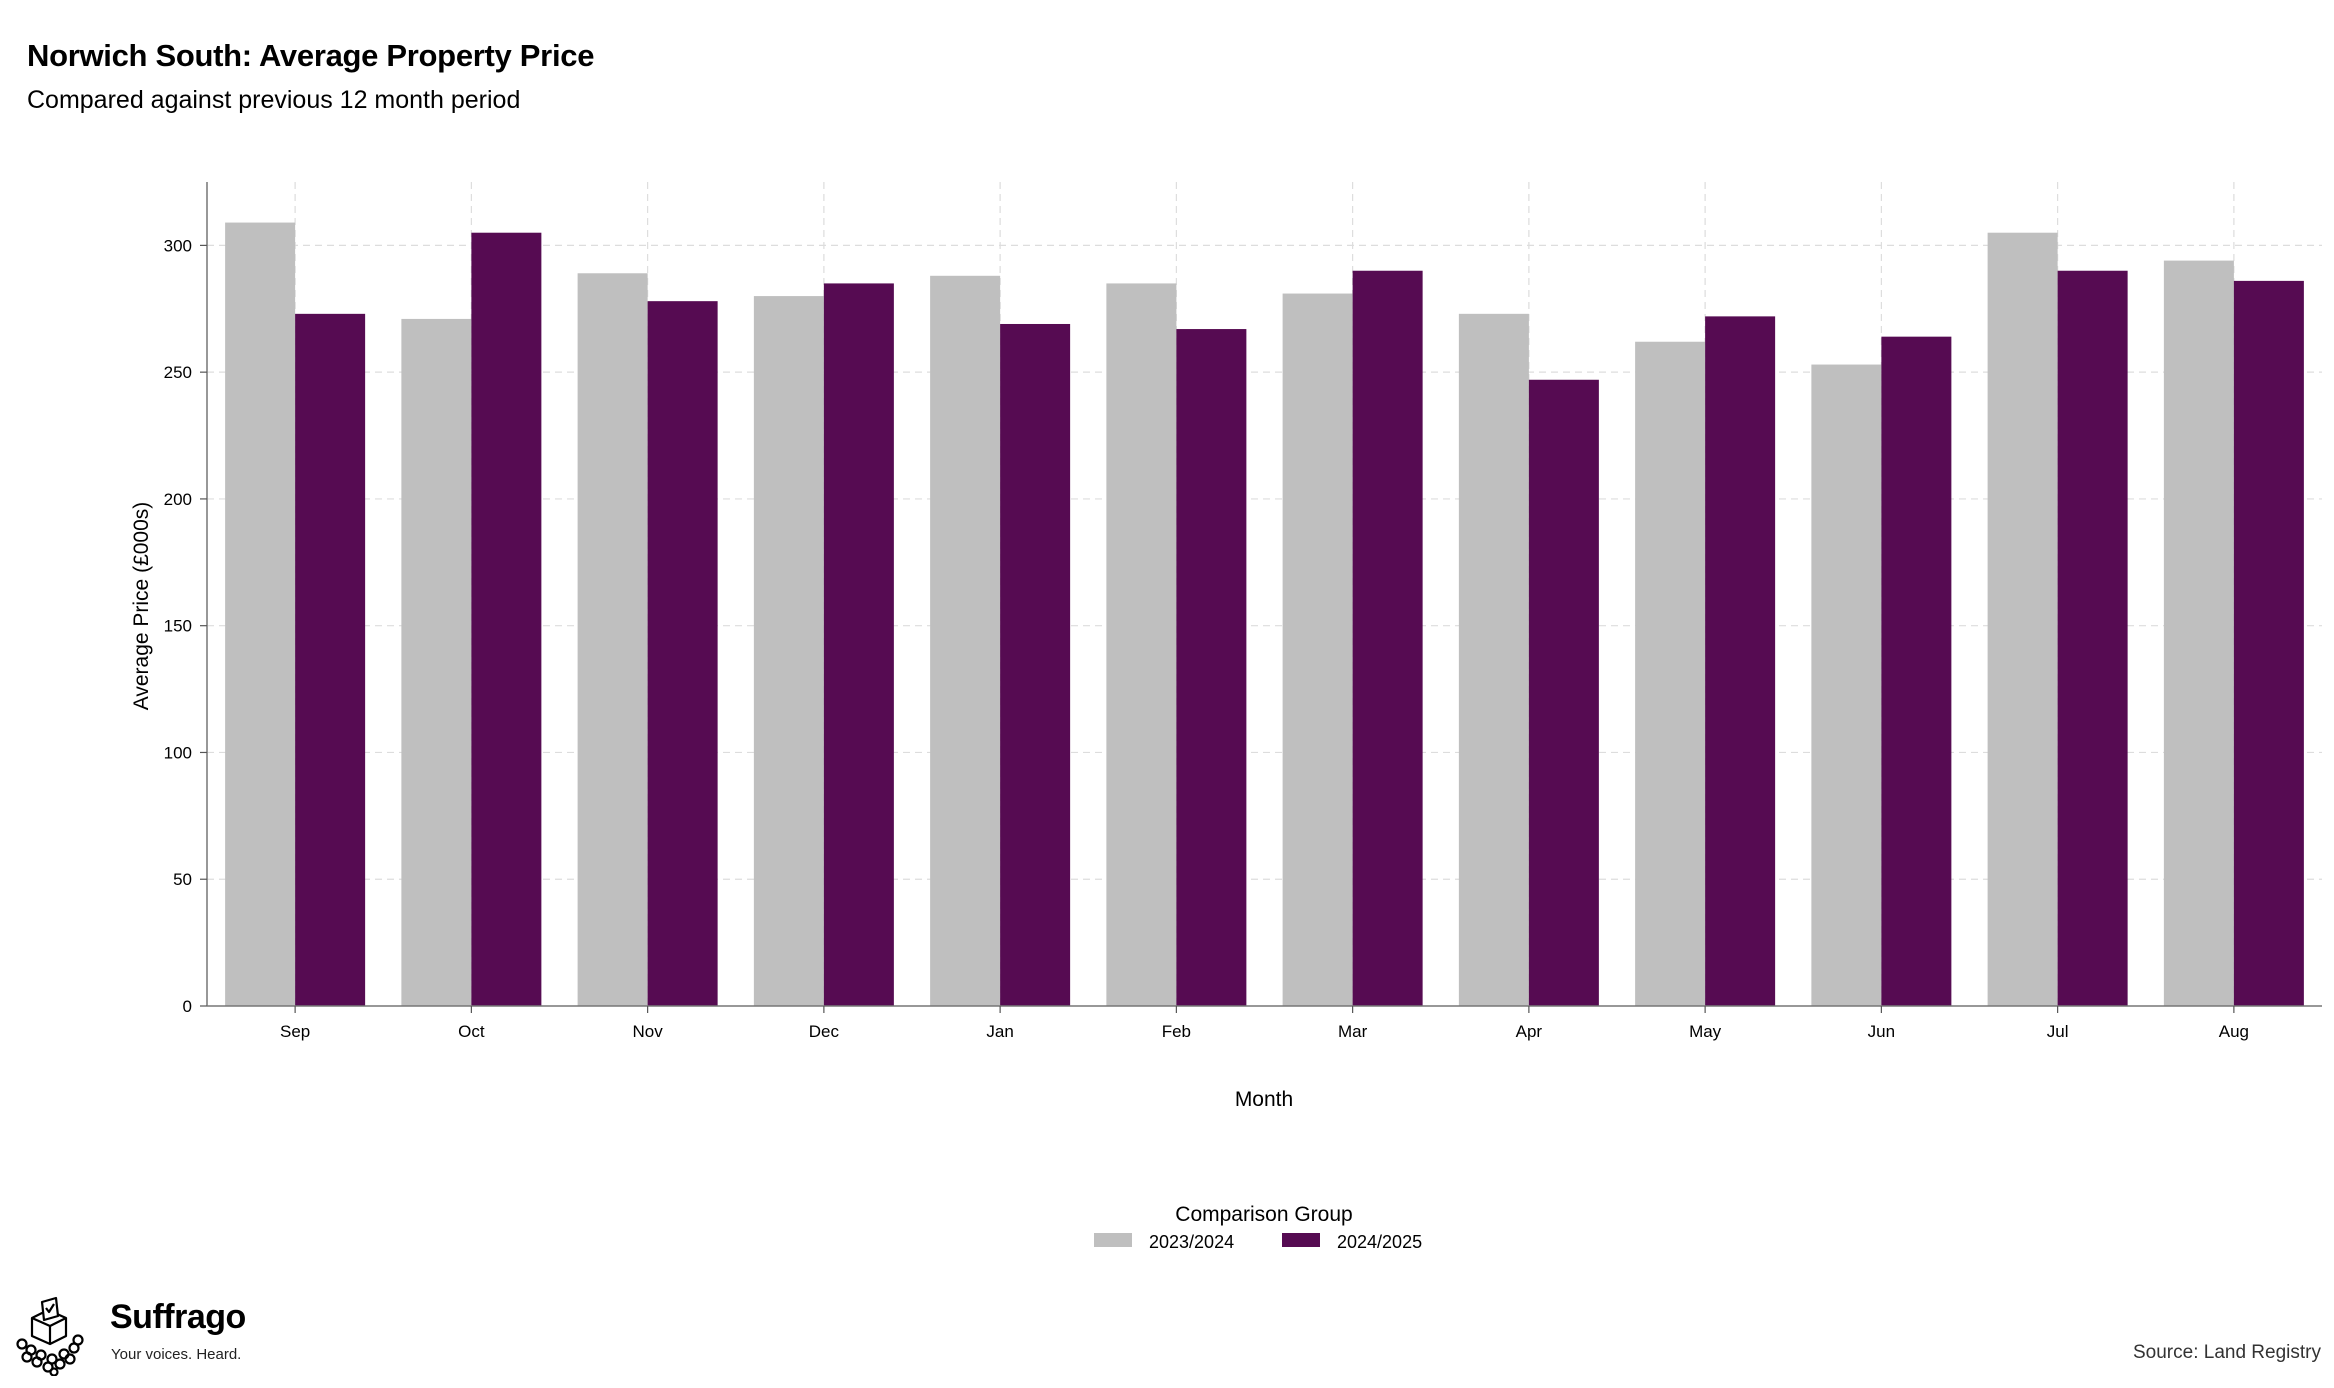 This screenshot has width=2334, height=1388. Describe the element at coordinates (965, 641) in the screenshot. I see `bar-2023-2024-jan` at that location.